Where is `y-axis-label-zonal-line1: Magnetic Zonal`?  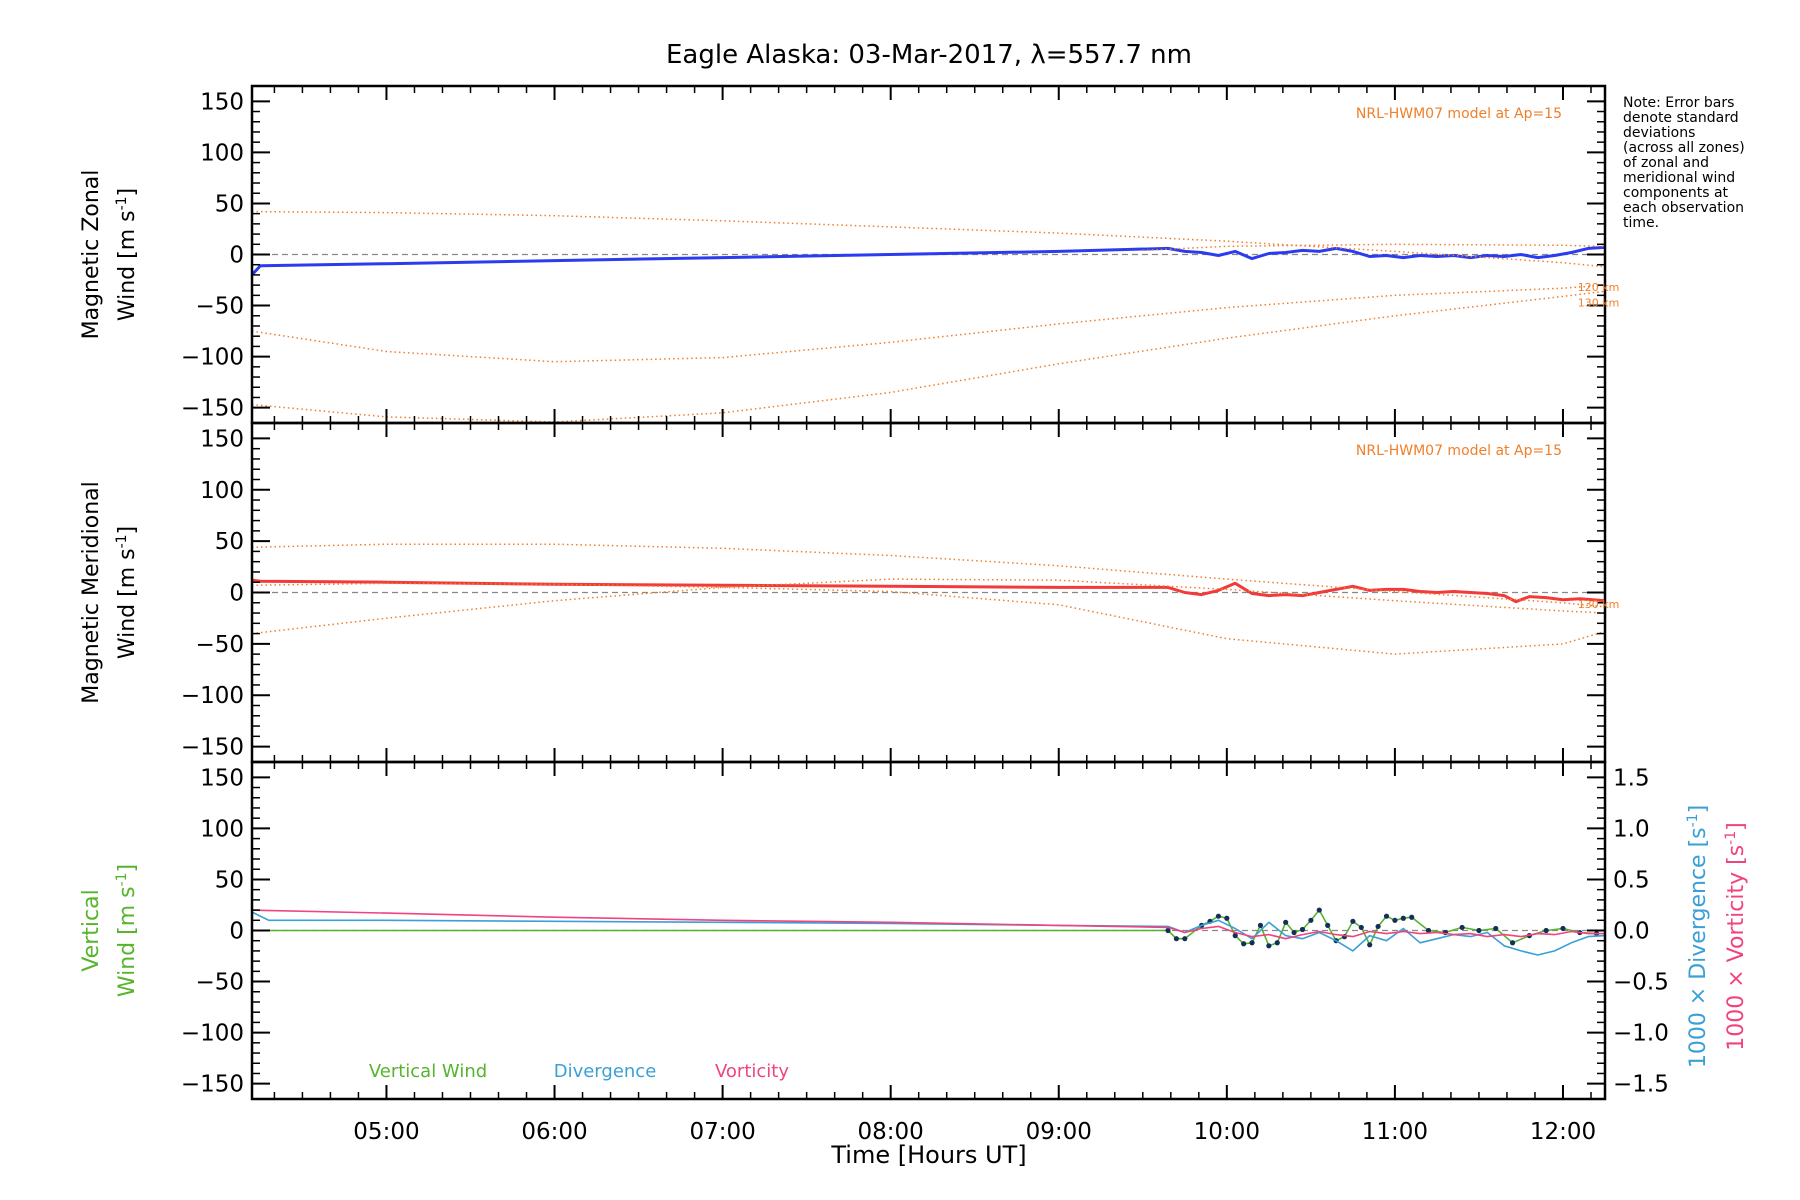 y-axis-label-zonal-line1: Magnetic Zonal is located at coordinates (91, 255).